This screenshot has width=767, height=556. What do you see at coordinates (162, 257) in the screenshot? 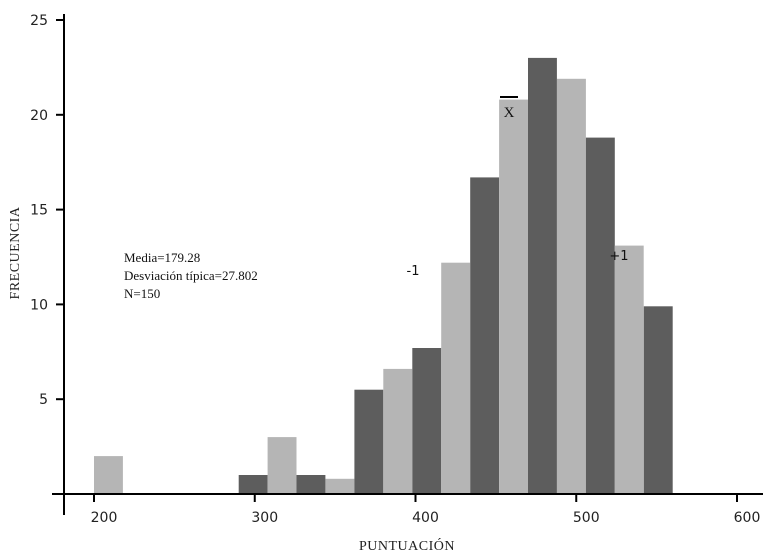
I see `stat-mean: Media=179.28` at bounding box center [162, 257].